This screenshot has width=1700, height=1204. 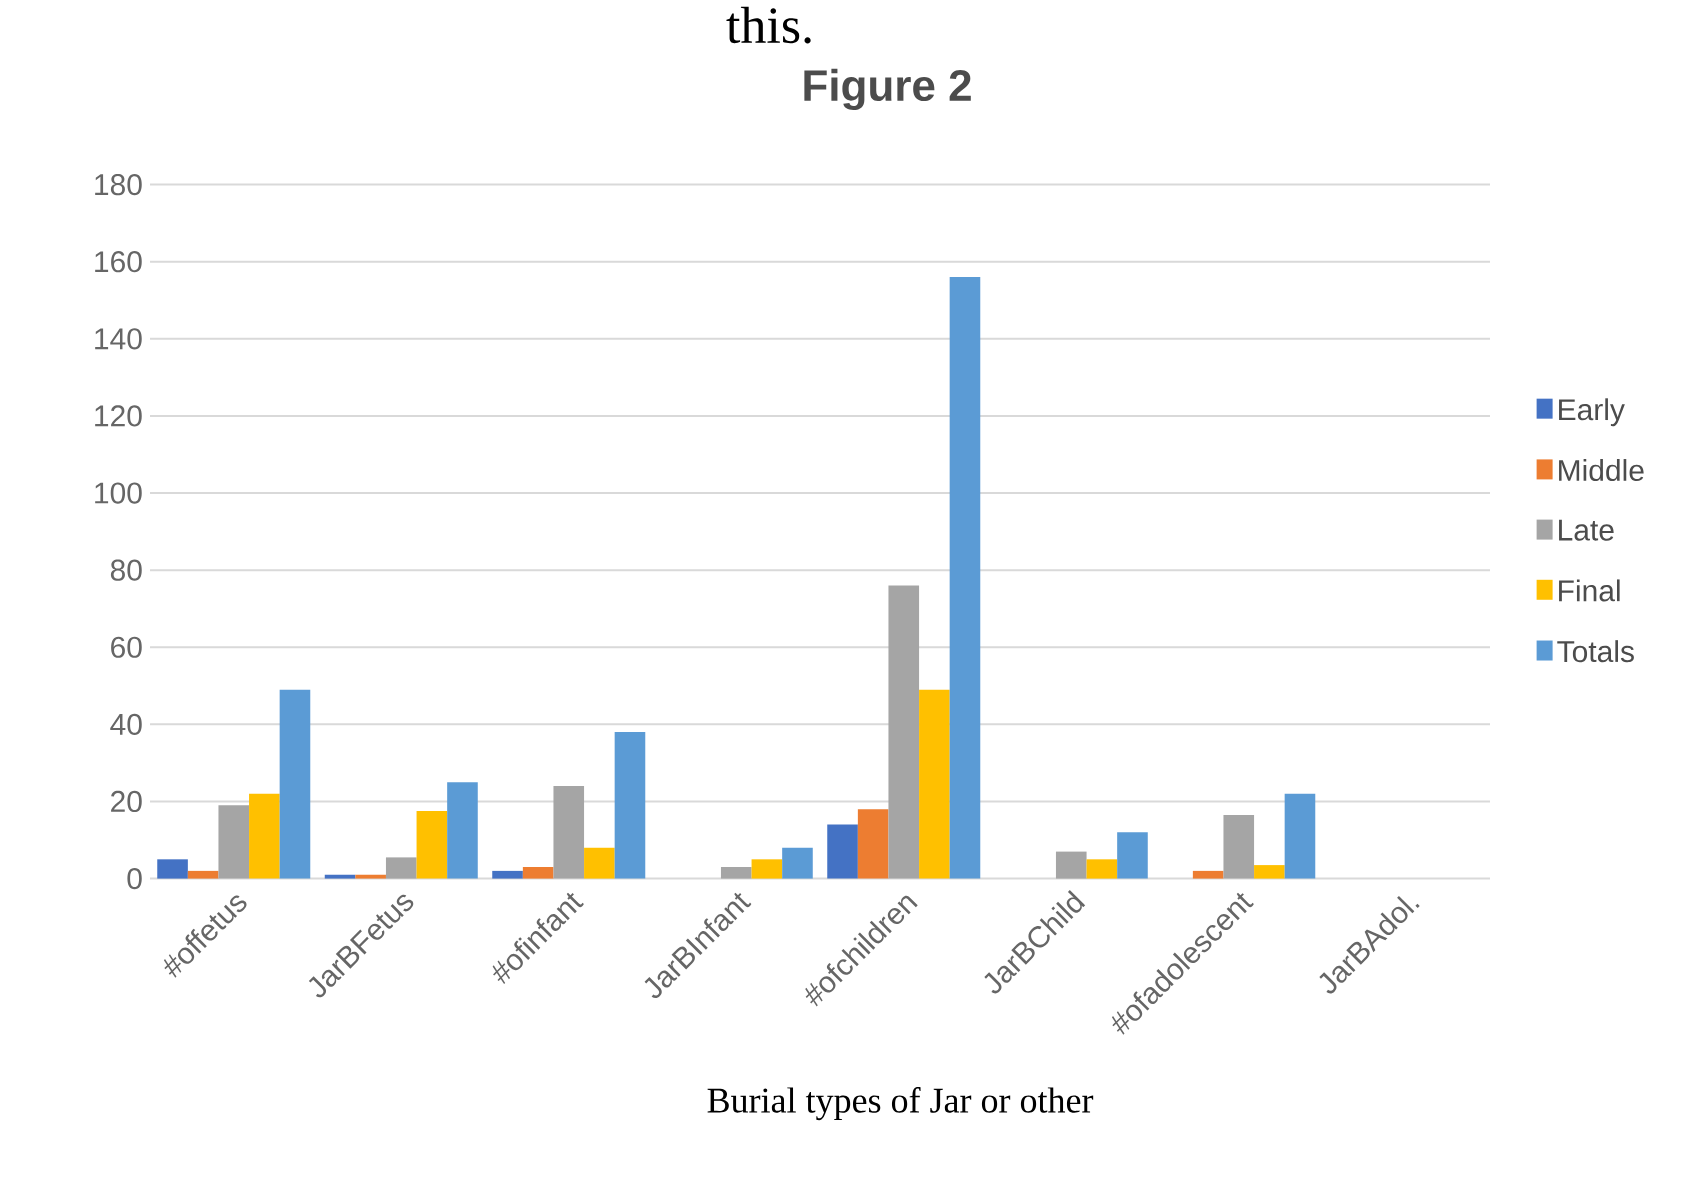 What do you see at coordinates (1592, 412) in the screenshot?
I see `legend-label: Early` at bounding box center [1592, 412].